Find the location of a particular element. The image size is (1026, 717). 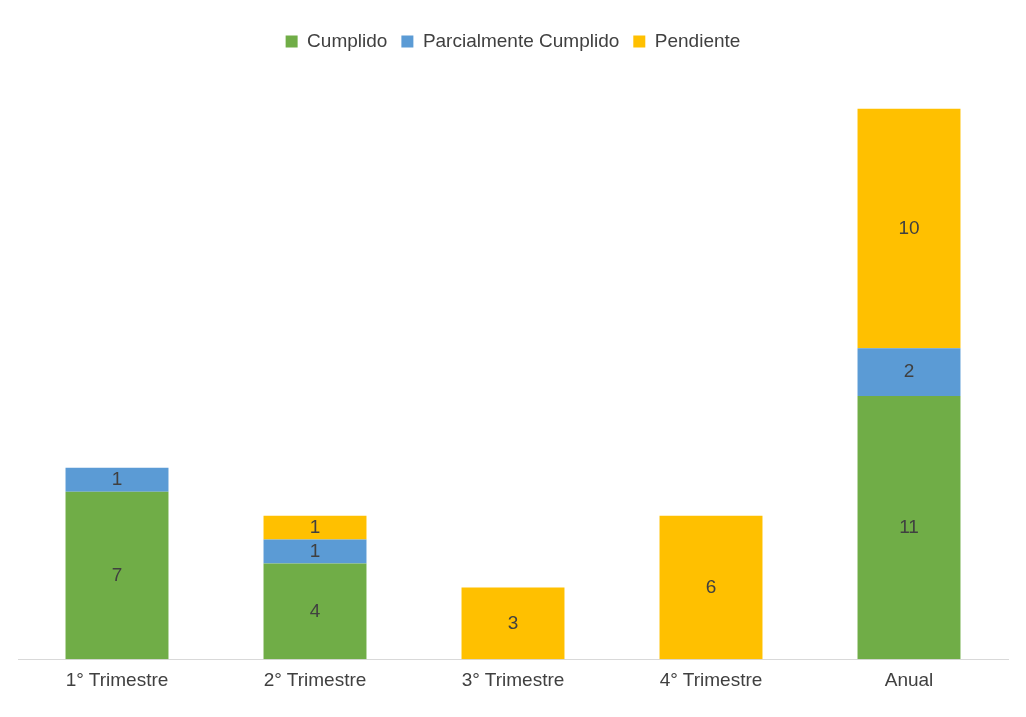

data-label: 2 is located at coordinates (909, 371).